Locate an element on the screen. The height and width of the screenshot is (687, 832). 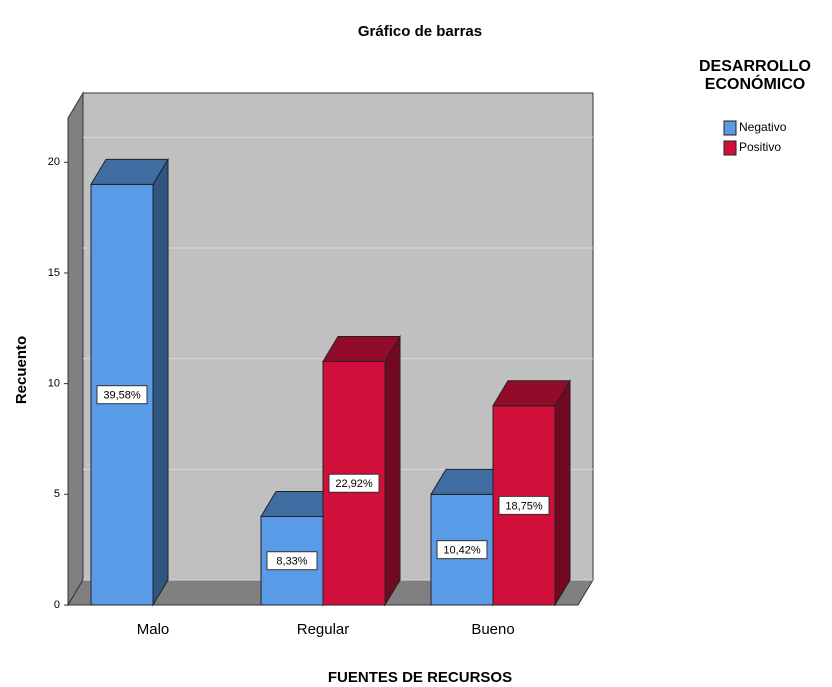
side-wall is located at coordinates (75, 349).